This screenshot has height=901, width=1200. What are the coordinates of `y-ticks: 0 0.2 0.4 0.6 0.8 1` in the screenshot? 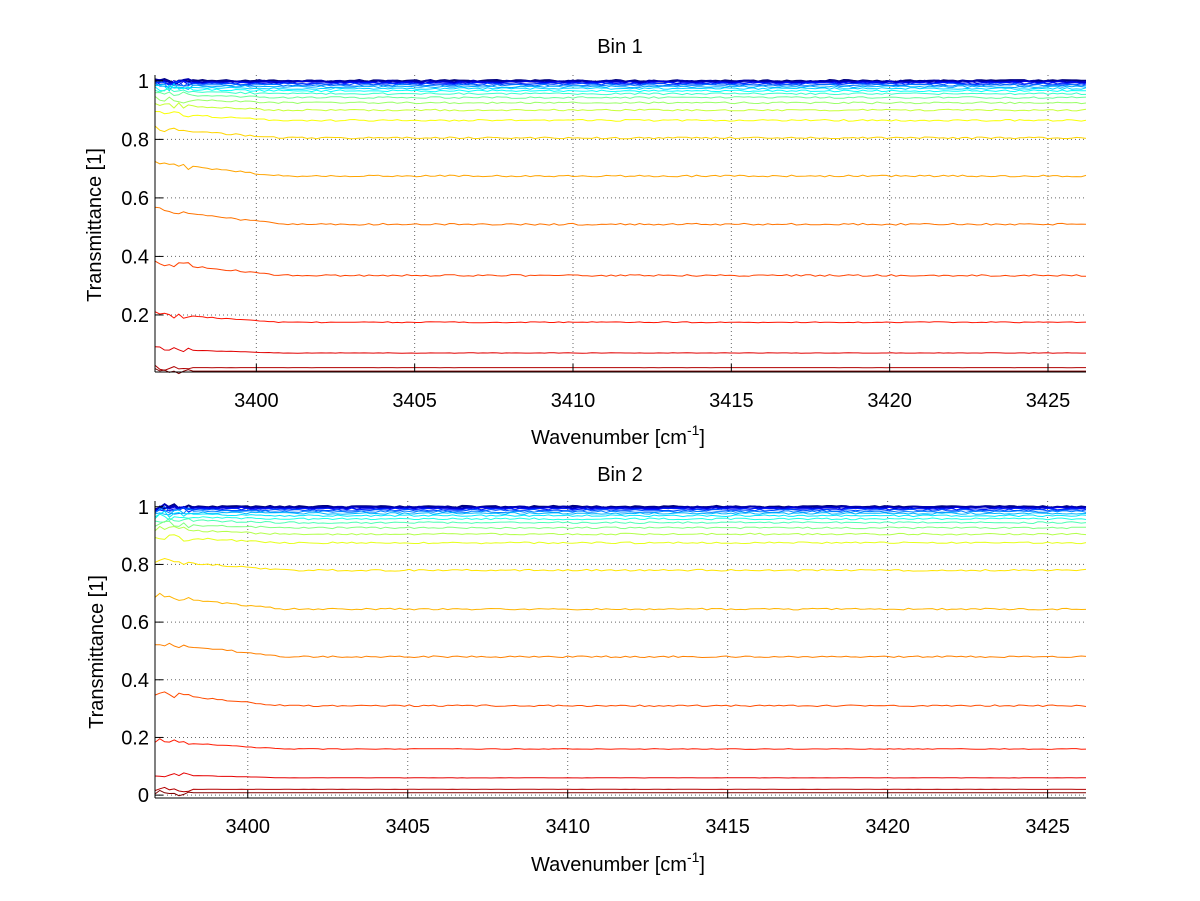 It's located at (142, 652).